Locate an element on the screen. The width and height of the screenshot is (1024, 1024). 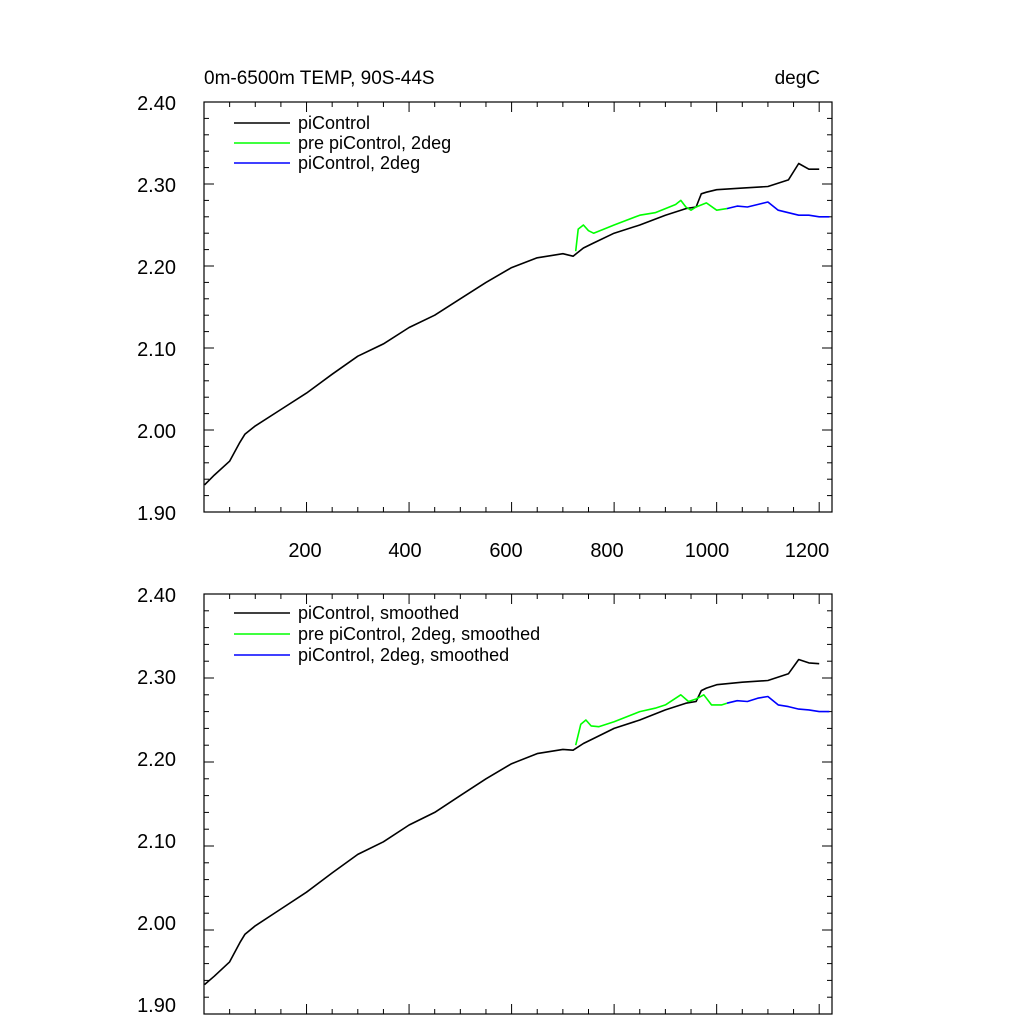
bottom-legend-label: pre piControl, 2deg, smoothed is located at coordinates (419, 634).